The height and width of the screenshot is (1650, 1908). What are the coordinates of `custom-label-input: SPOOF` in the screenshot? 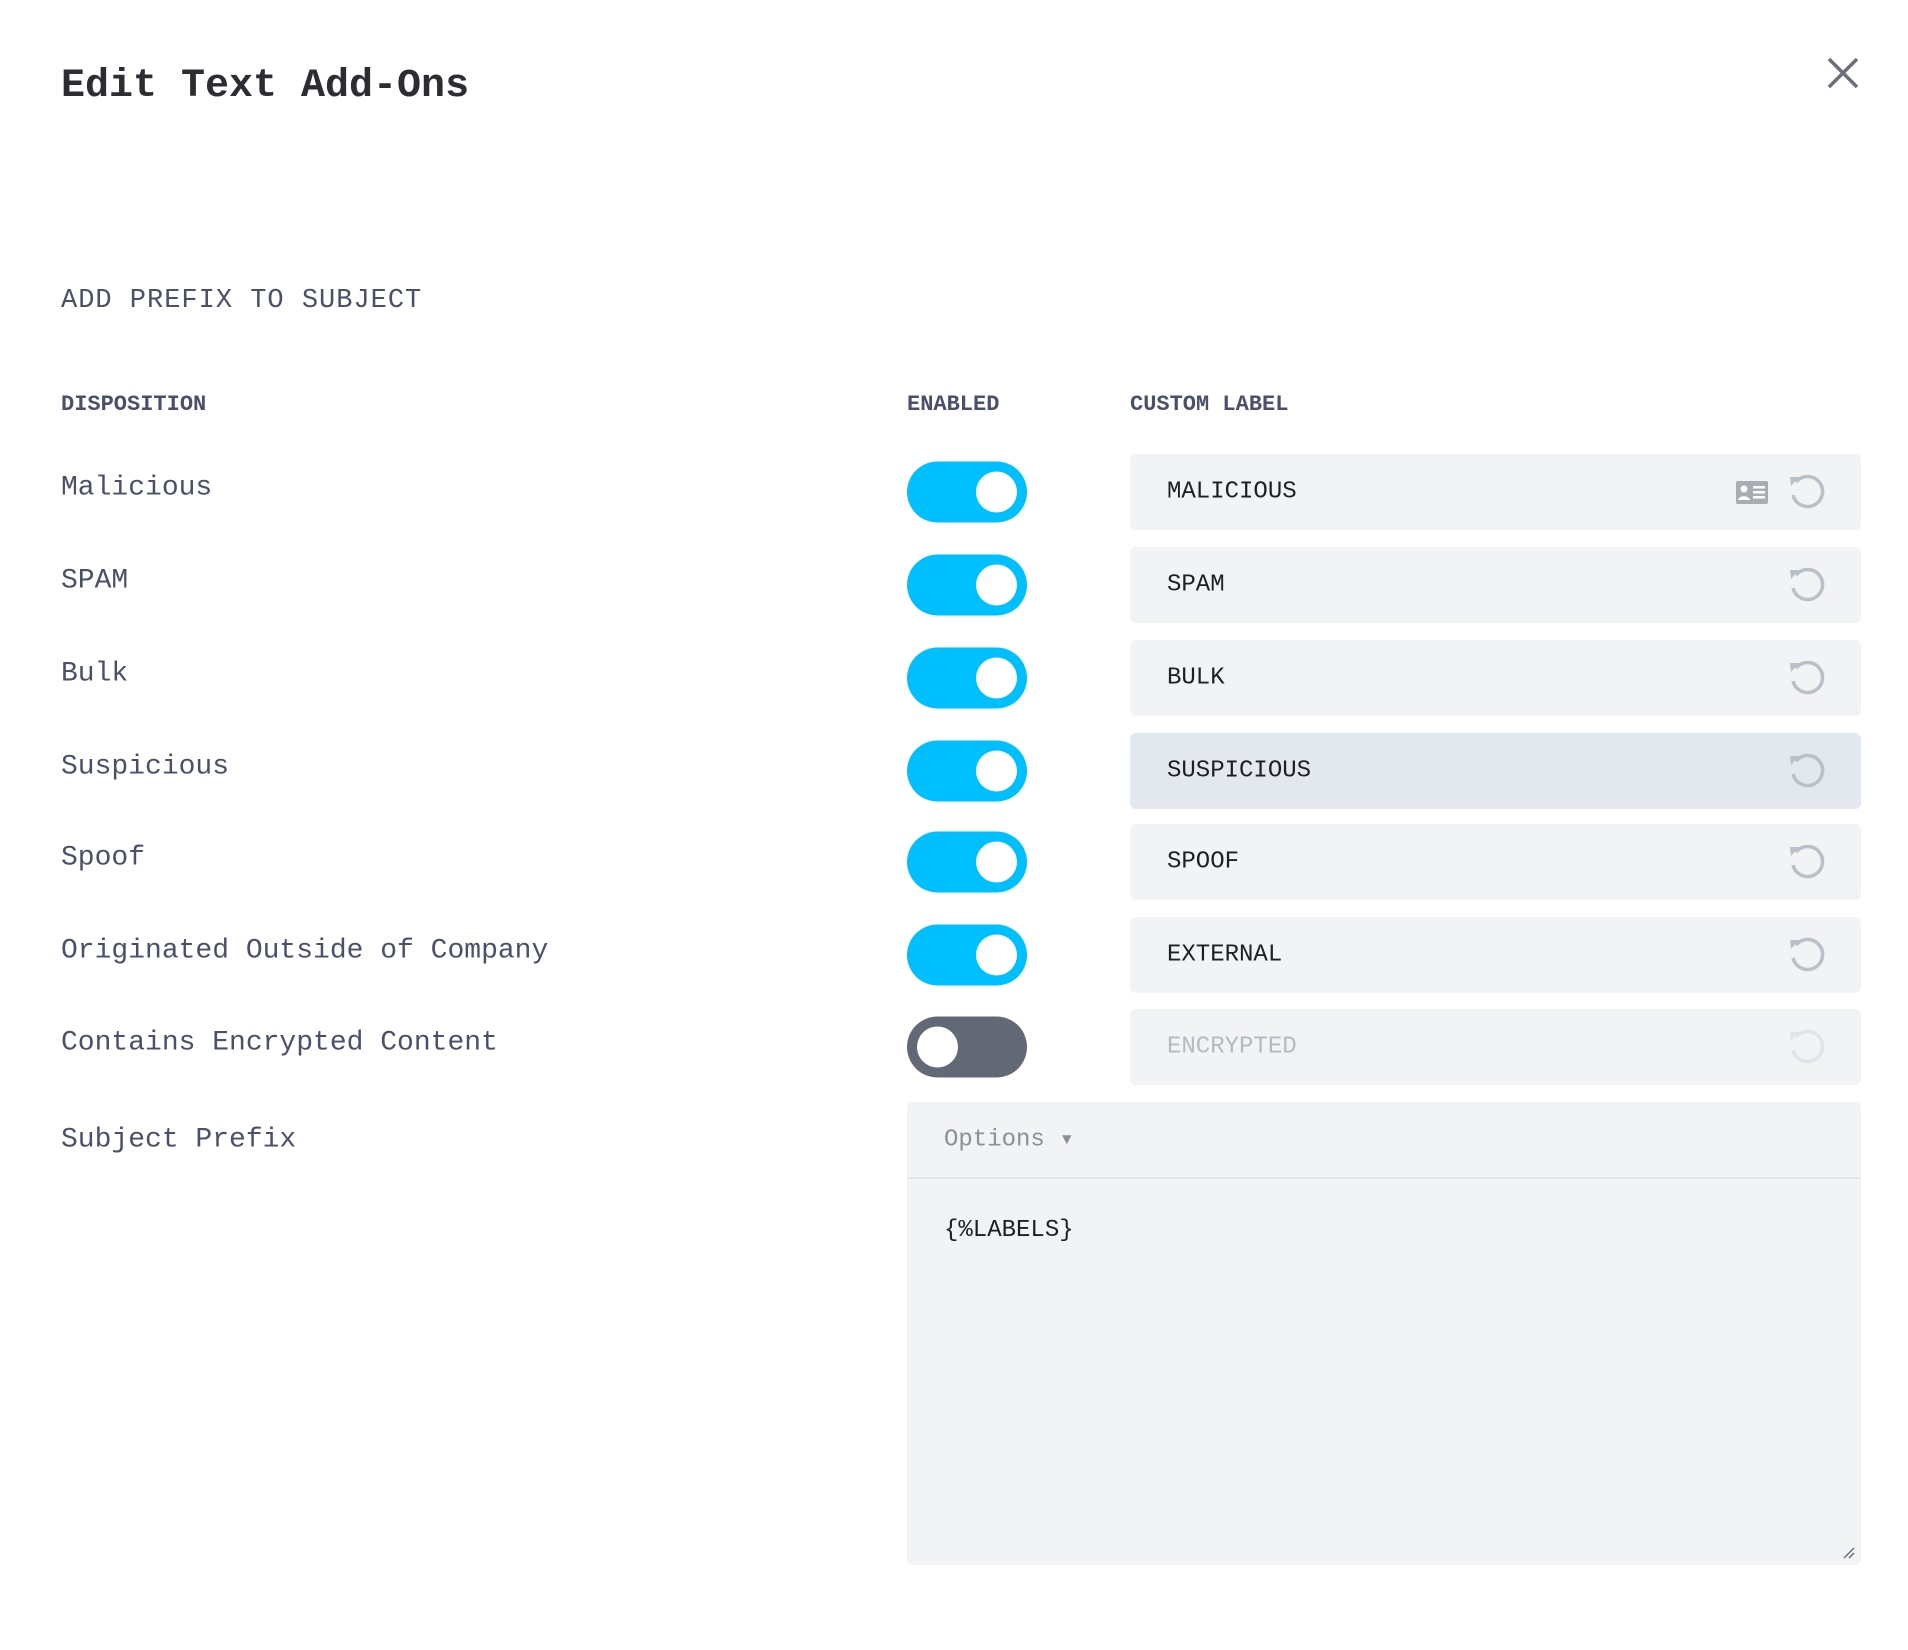 It's located at (1495, 862).